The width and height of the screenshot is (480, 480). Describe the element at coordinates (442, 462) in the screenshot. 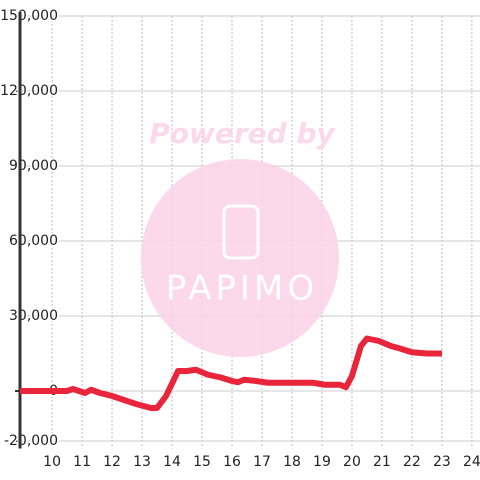

I see `x-tick-label: 23` at that location.